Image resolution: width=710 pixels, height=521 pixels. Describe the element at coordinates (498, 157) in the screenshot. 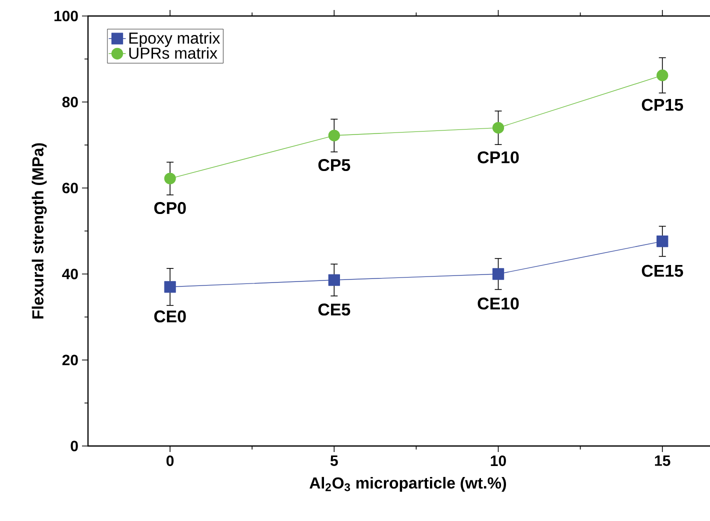

I see `annotation: CP10` at that location.